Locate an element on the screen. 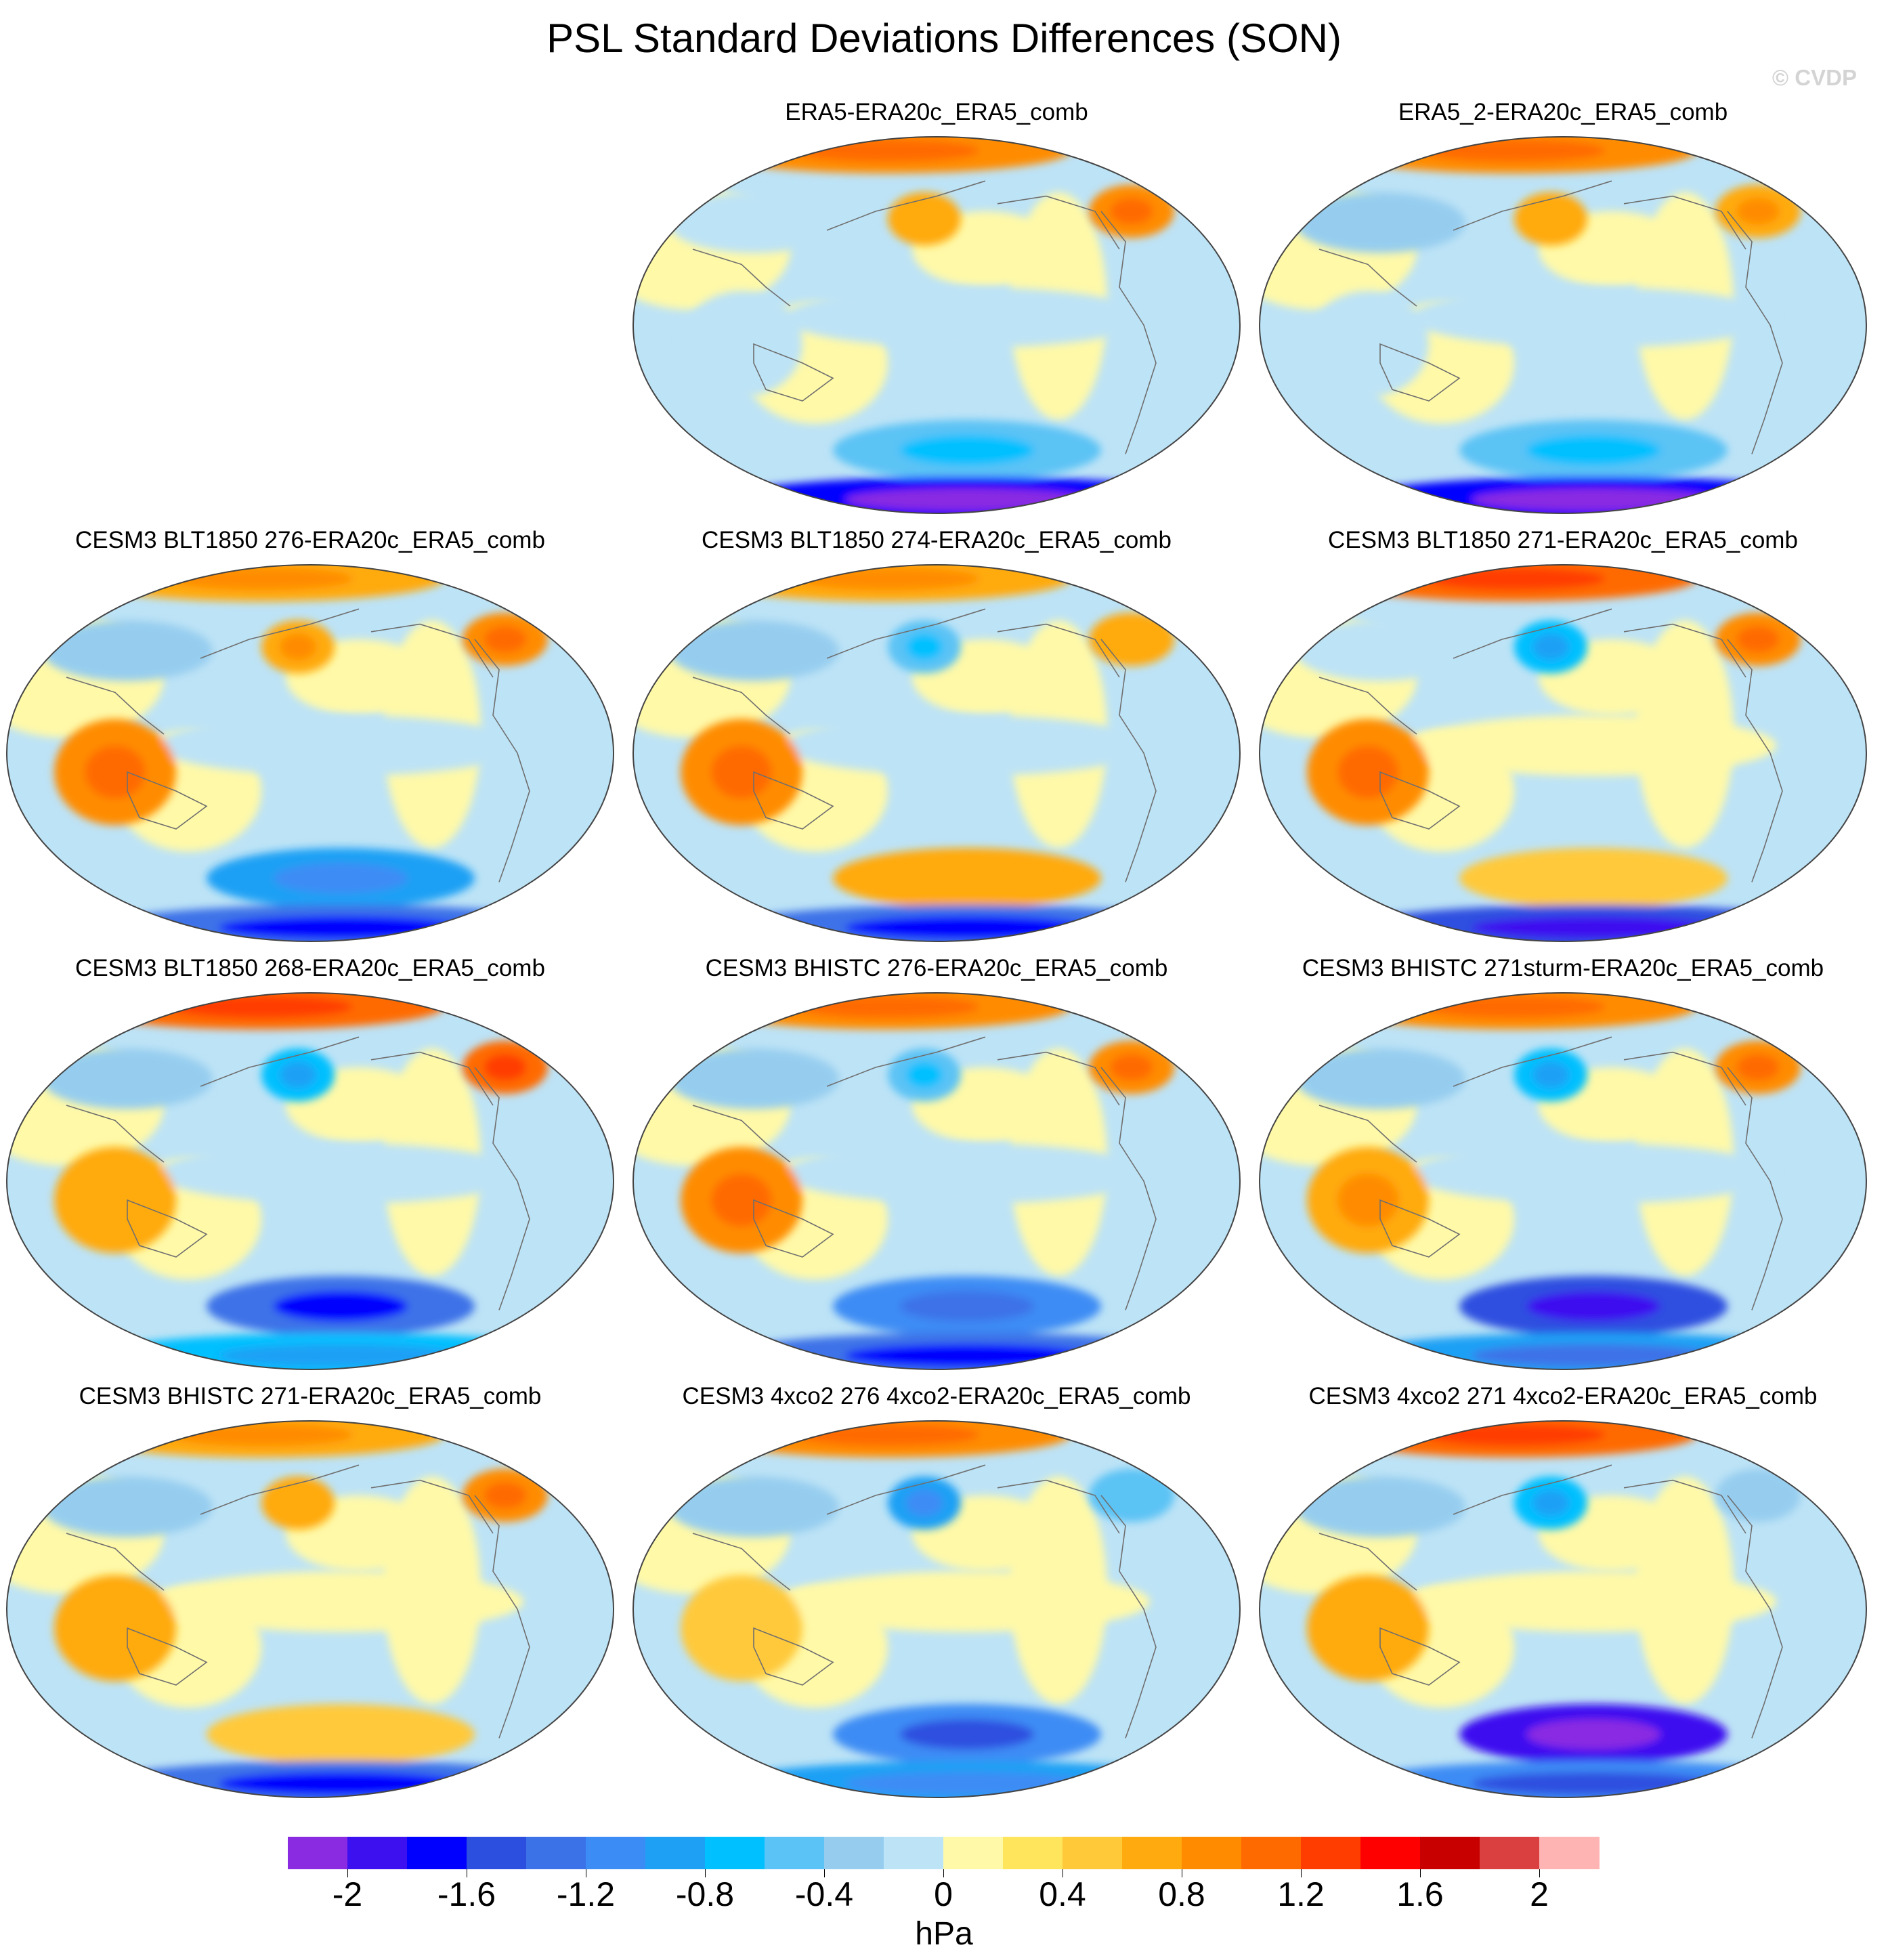 This screenshot has height=1960, width=1888. map-panel: CESM3 BHISTC 276-ERA20c_ERA5_comb is located at coordinates (936, 1168).